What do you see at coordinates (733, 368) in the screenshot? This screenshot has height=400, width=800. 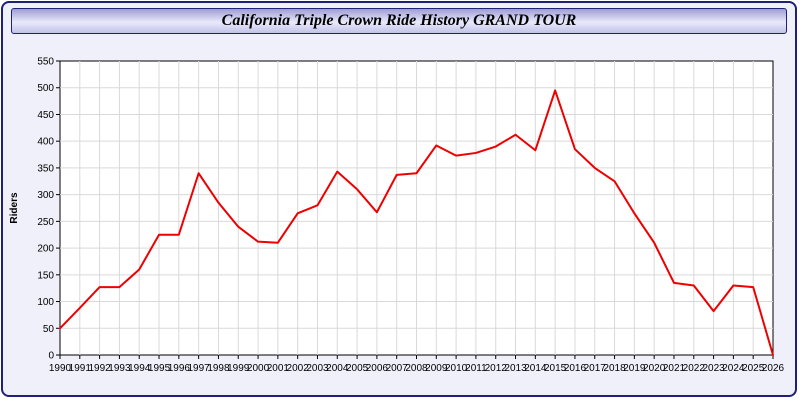 I see `x-tick-label: 2024` at bounding box center [733, 368].